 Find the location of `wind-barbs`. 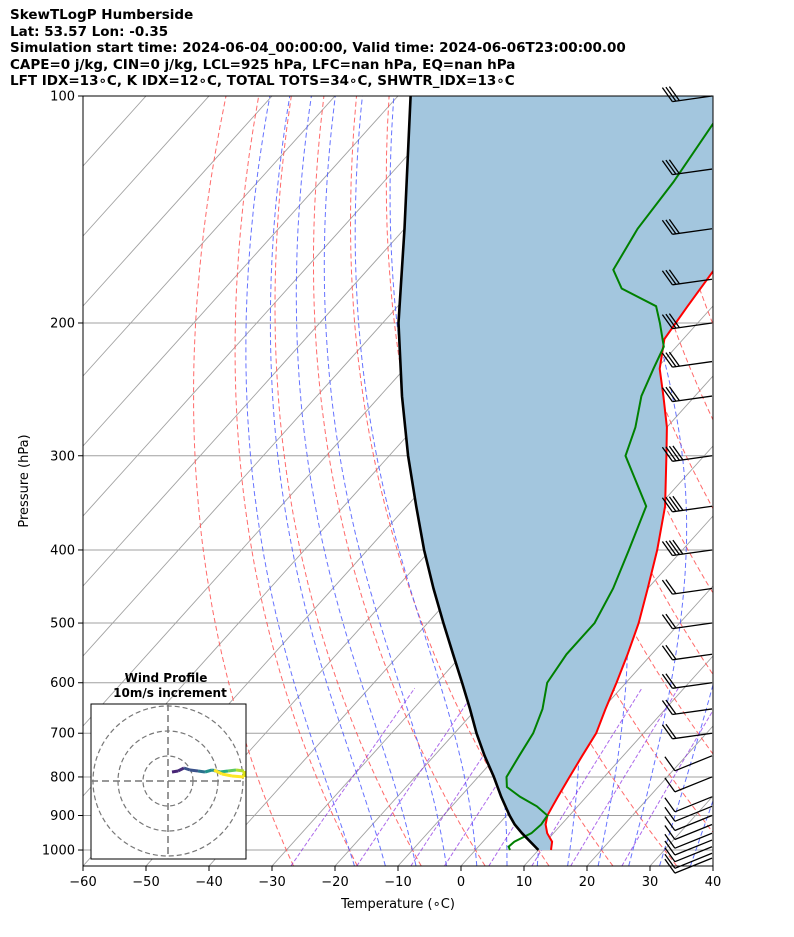

wind-barbs is located at coordinates (687, 480).